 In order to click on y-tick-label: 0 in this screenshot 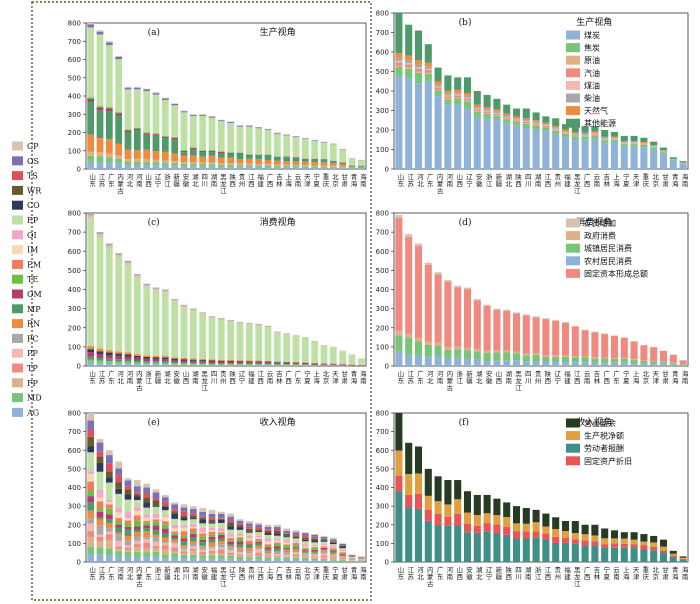, I will do `click(387, 367)`.